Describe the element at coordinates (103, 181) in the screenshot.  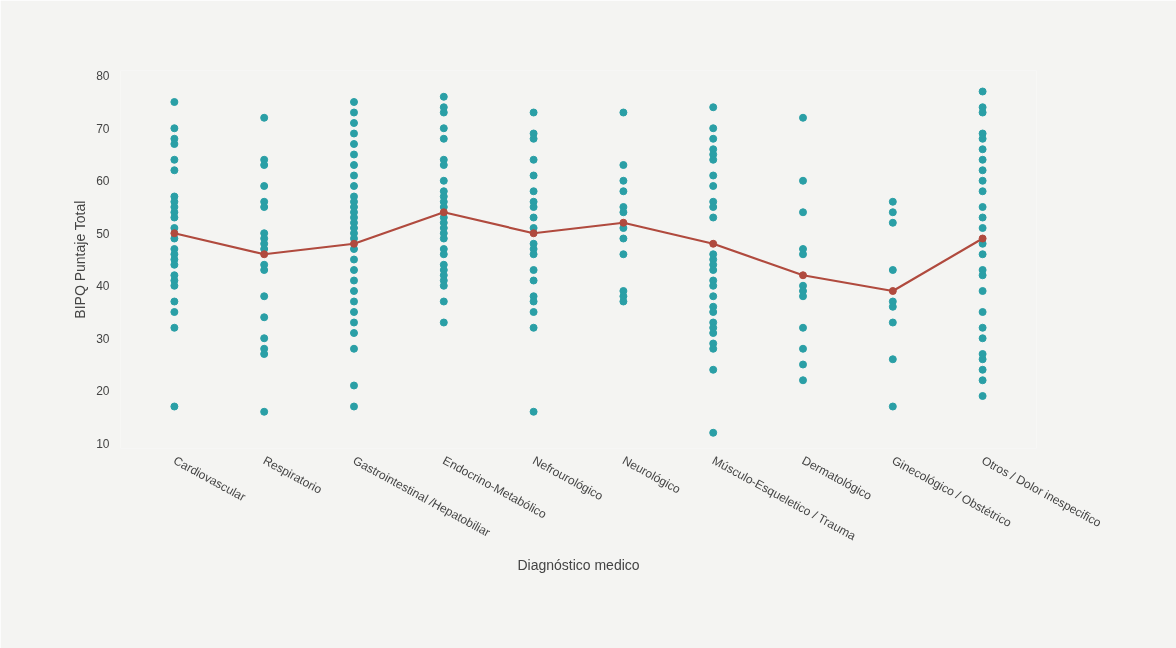
I see `y-tick-label: 60` at that location.